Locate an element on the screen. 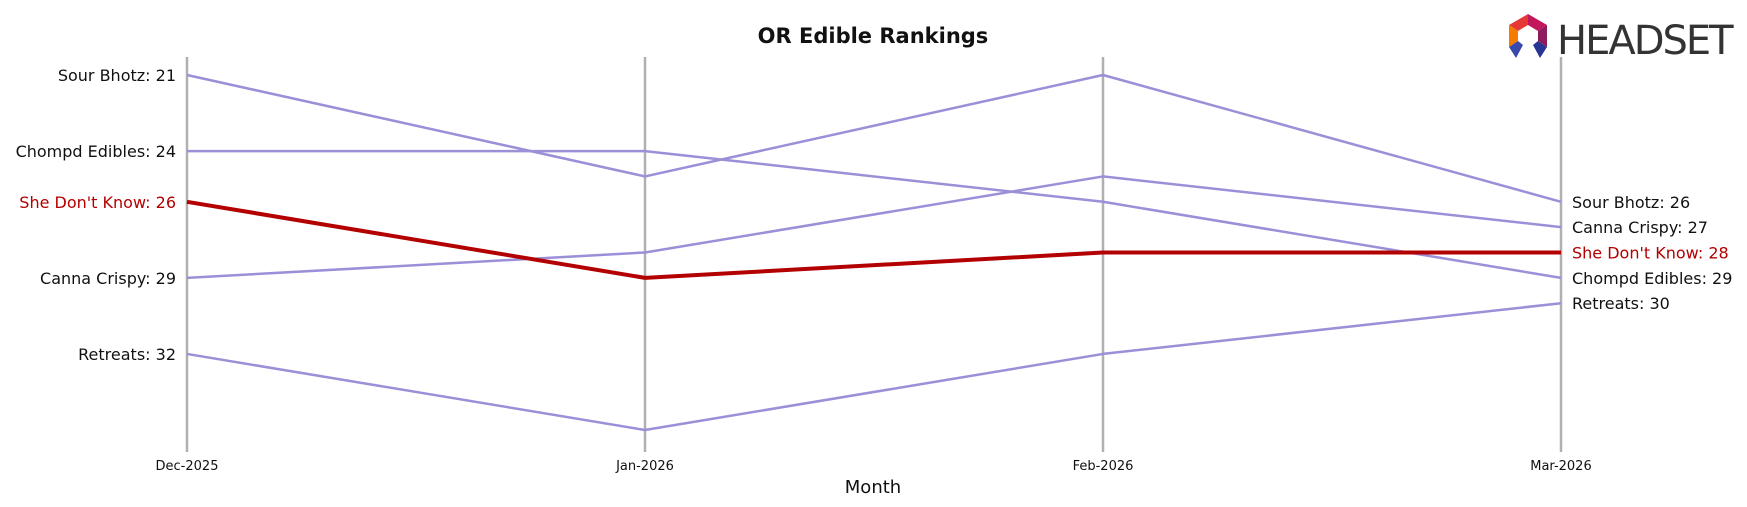  x-tick-feb-2026: Feb-2026 is located at coordinates (1103, 466).